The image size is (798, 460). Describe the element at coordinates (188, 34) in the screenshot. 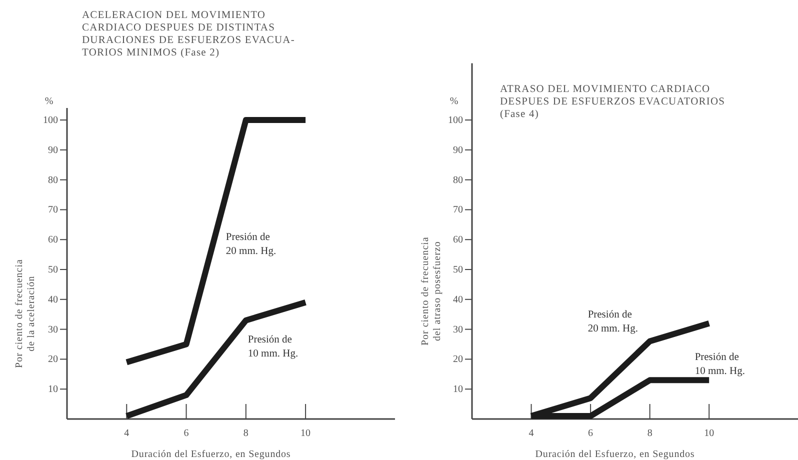

I see `chart-title: ACELERACION DEL MOVIMIENTO CARDIACO DESPUES DE DISTINTAS DURACIONES DE ESFUERZOS EVACUA- TORIOS MINIMOS (Fase 2)` at that location.